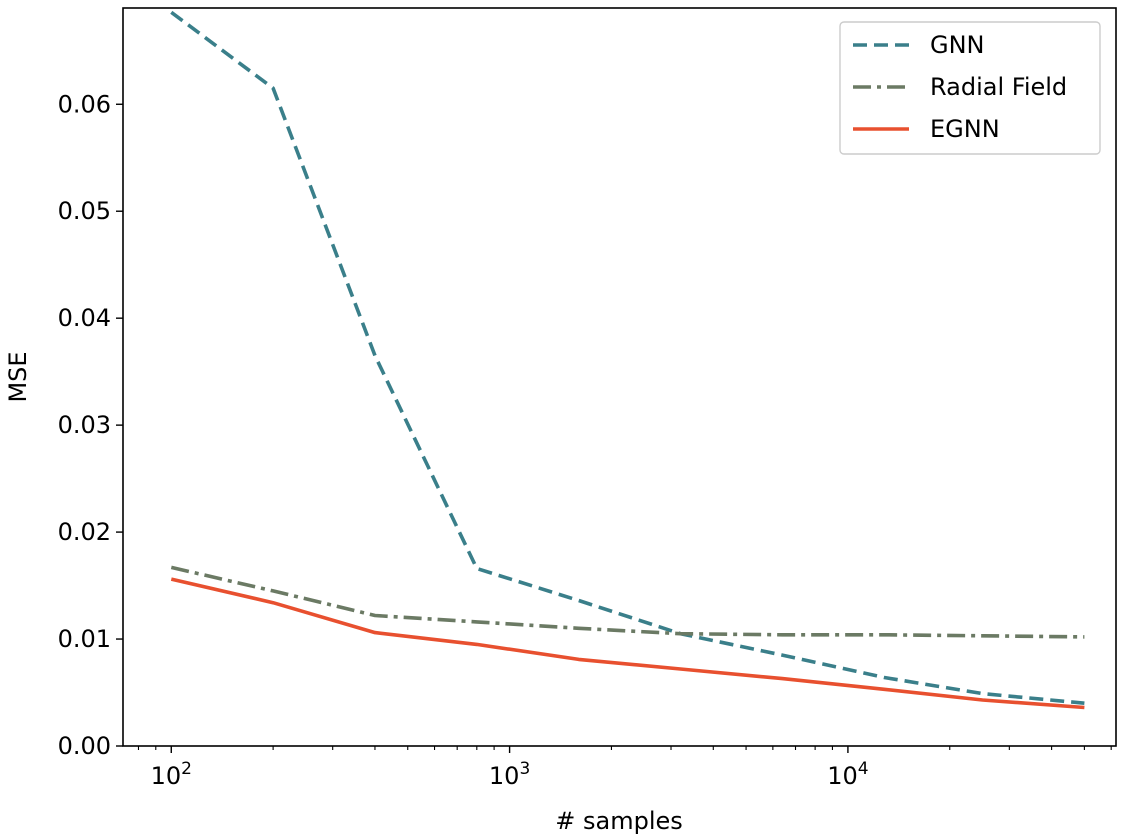 This screenshot has width=1122, height=839. What do you see at coordinates (84, 532) in the screenshot?
I see `y-tick-label: 0.02` at bounding box center [84, 532].